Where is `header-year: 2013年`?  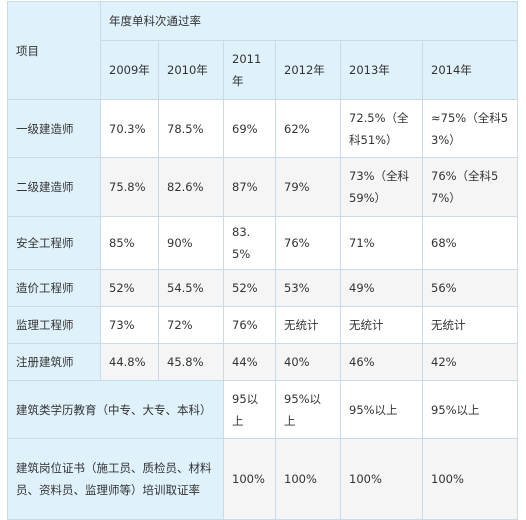 header-year: 2013年 is located at coordinates (381, 70).